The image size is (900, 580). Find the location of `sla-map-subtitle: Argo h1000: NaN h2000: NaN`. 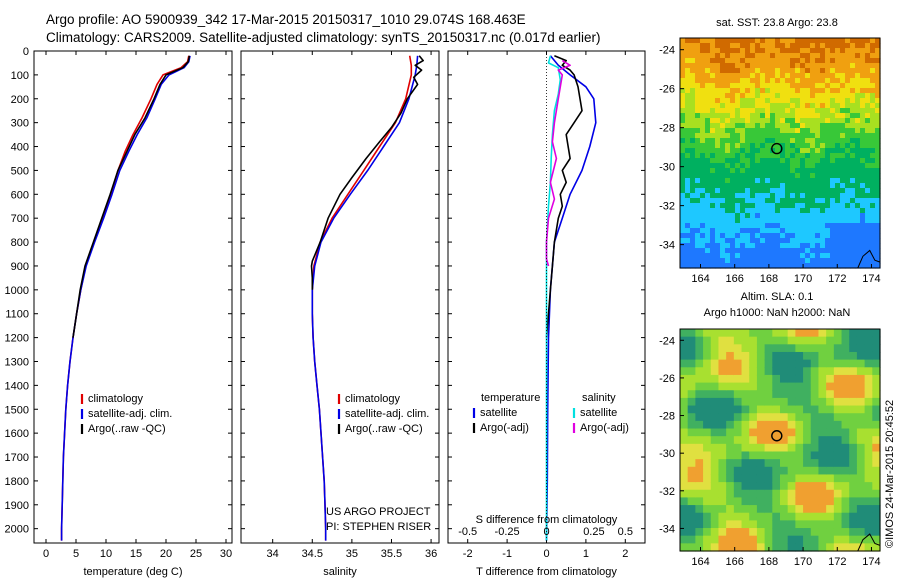

sla-map-subtitle: Argo h1000: NaN h2000: NaN is located at coordinates (777, 313).